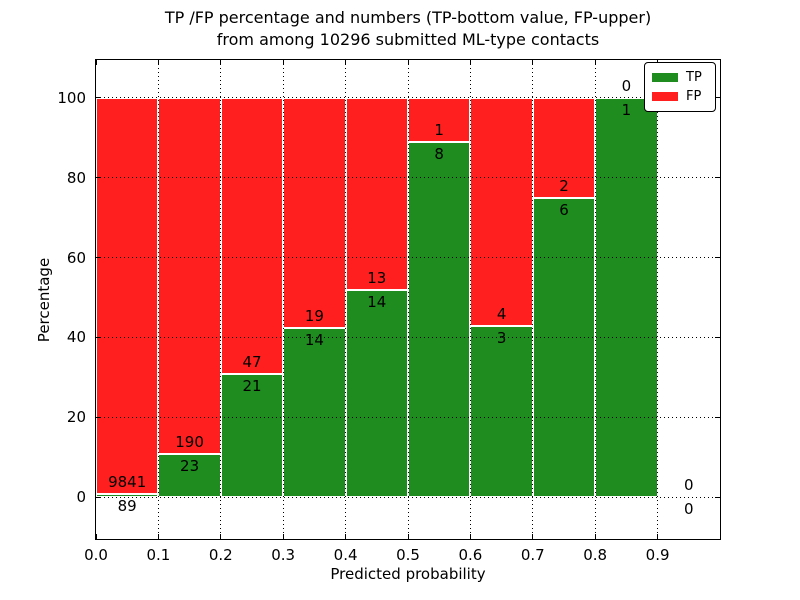  Describe the element at coordinates (283, 555) in the screenshot. I see `x-tick-label: 0.3` at that location.